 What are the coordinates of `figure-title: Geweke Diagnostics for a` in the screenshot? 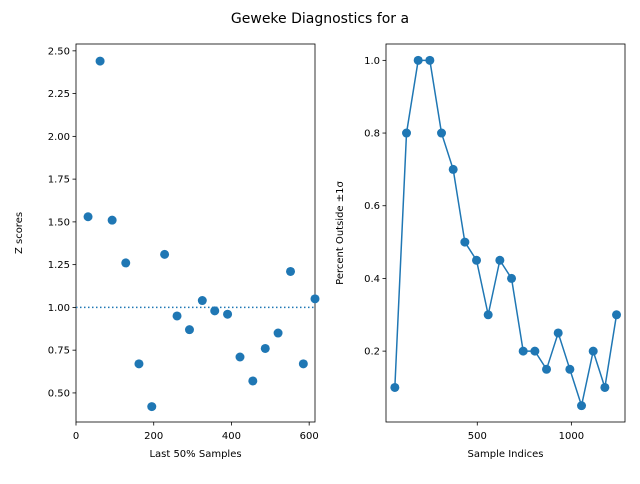 It's located at (320, 19).